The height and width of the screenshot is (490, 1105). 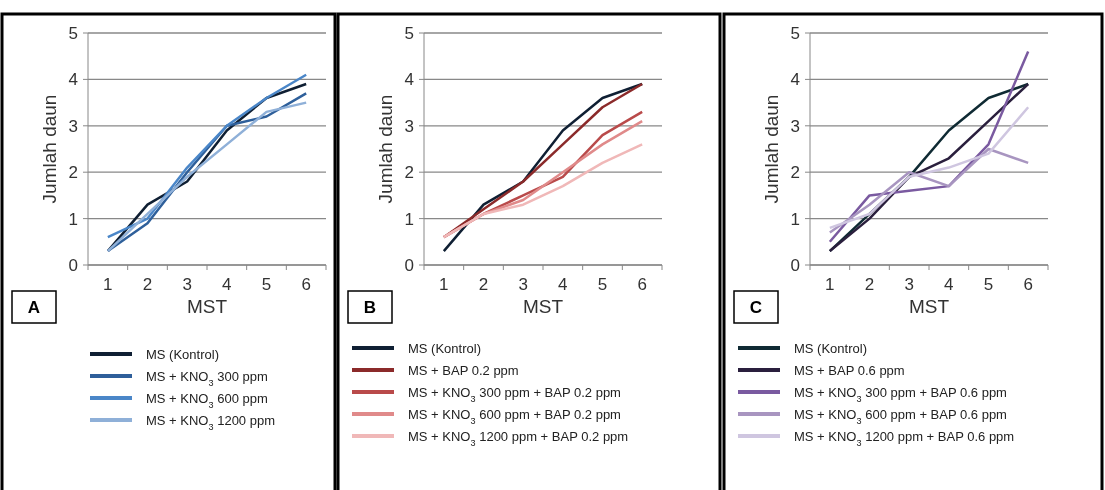 What do you see at coordinates (900, 394) in the screenshot?
I see `legend-label: MS + KNO$_{3}$ 300 ppm + BAP 0.6 ppm` at bounding box center [900, 394].